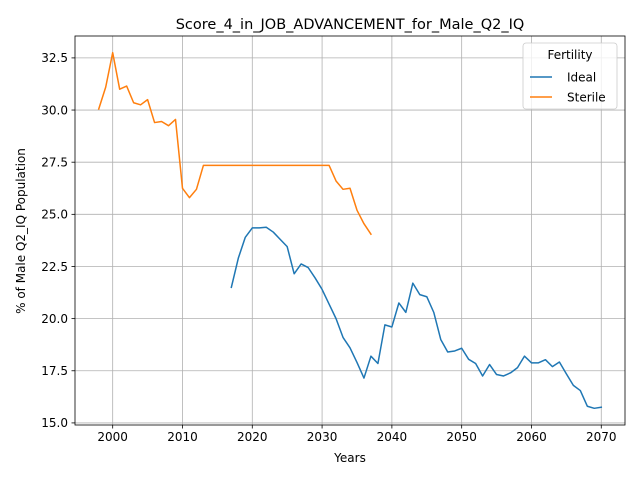 The image size is (640, 480). I want to click on y-tick-label: 27.5, so click(54, 162).